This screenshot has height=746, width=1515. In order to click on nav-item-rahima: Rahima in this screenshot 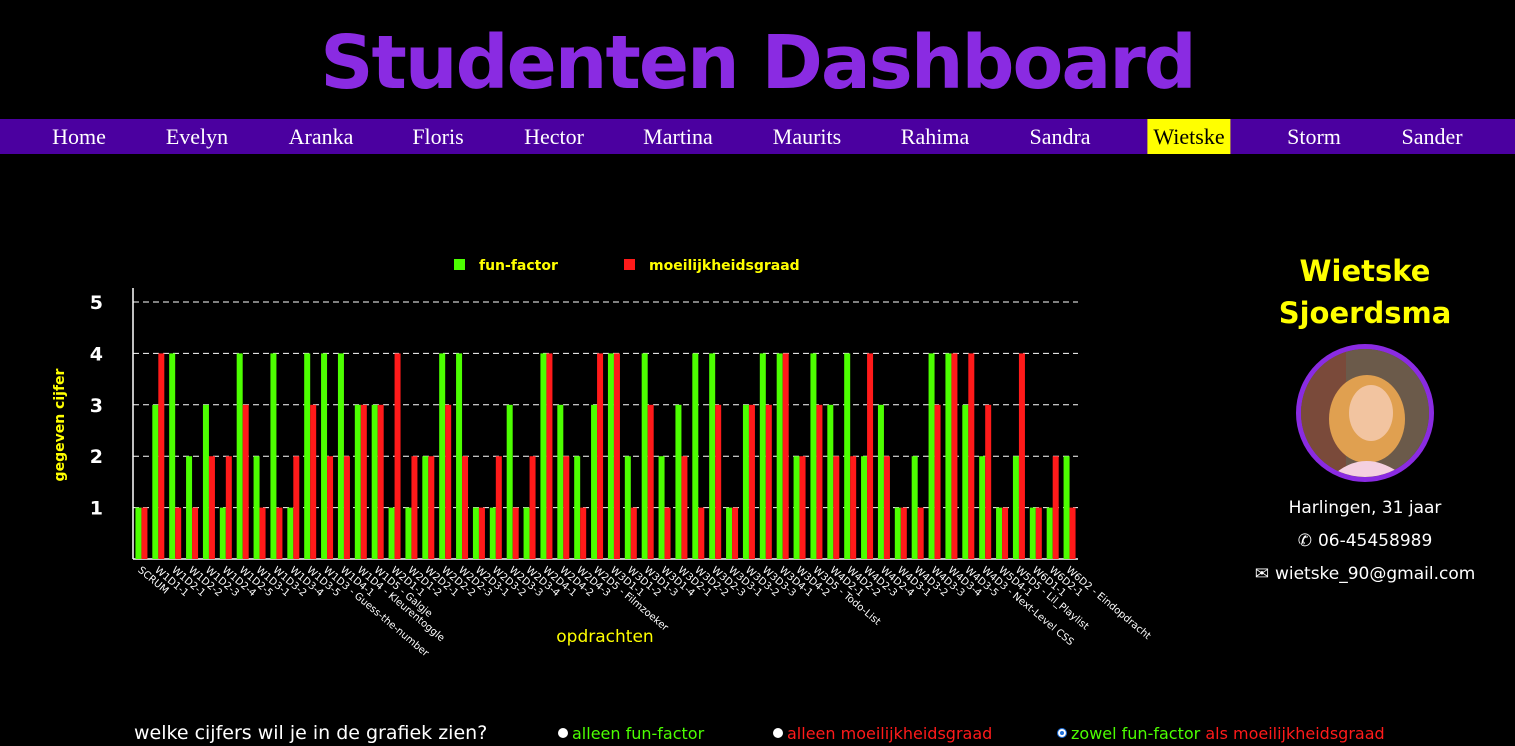, I will do `click(935, 136)`.